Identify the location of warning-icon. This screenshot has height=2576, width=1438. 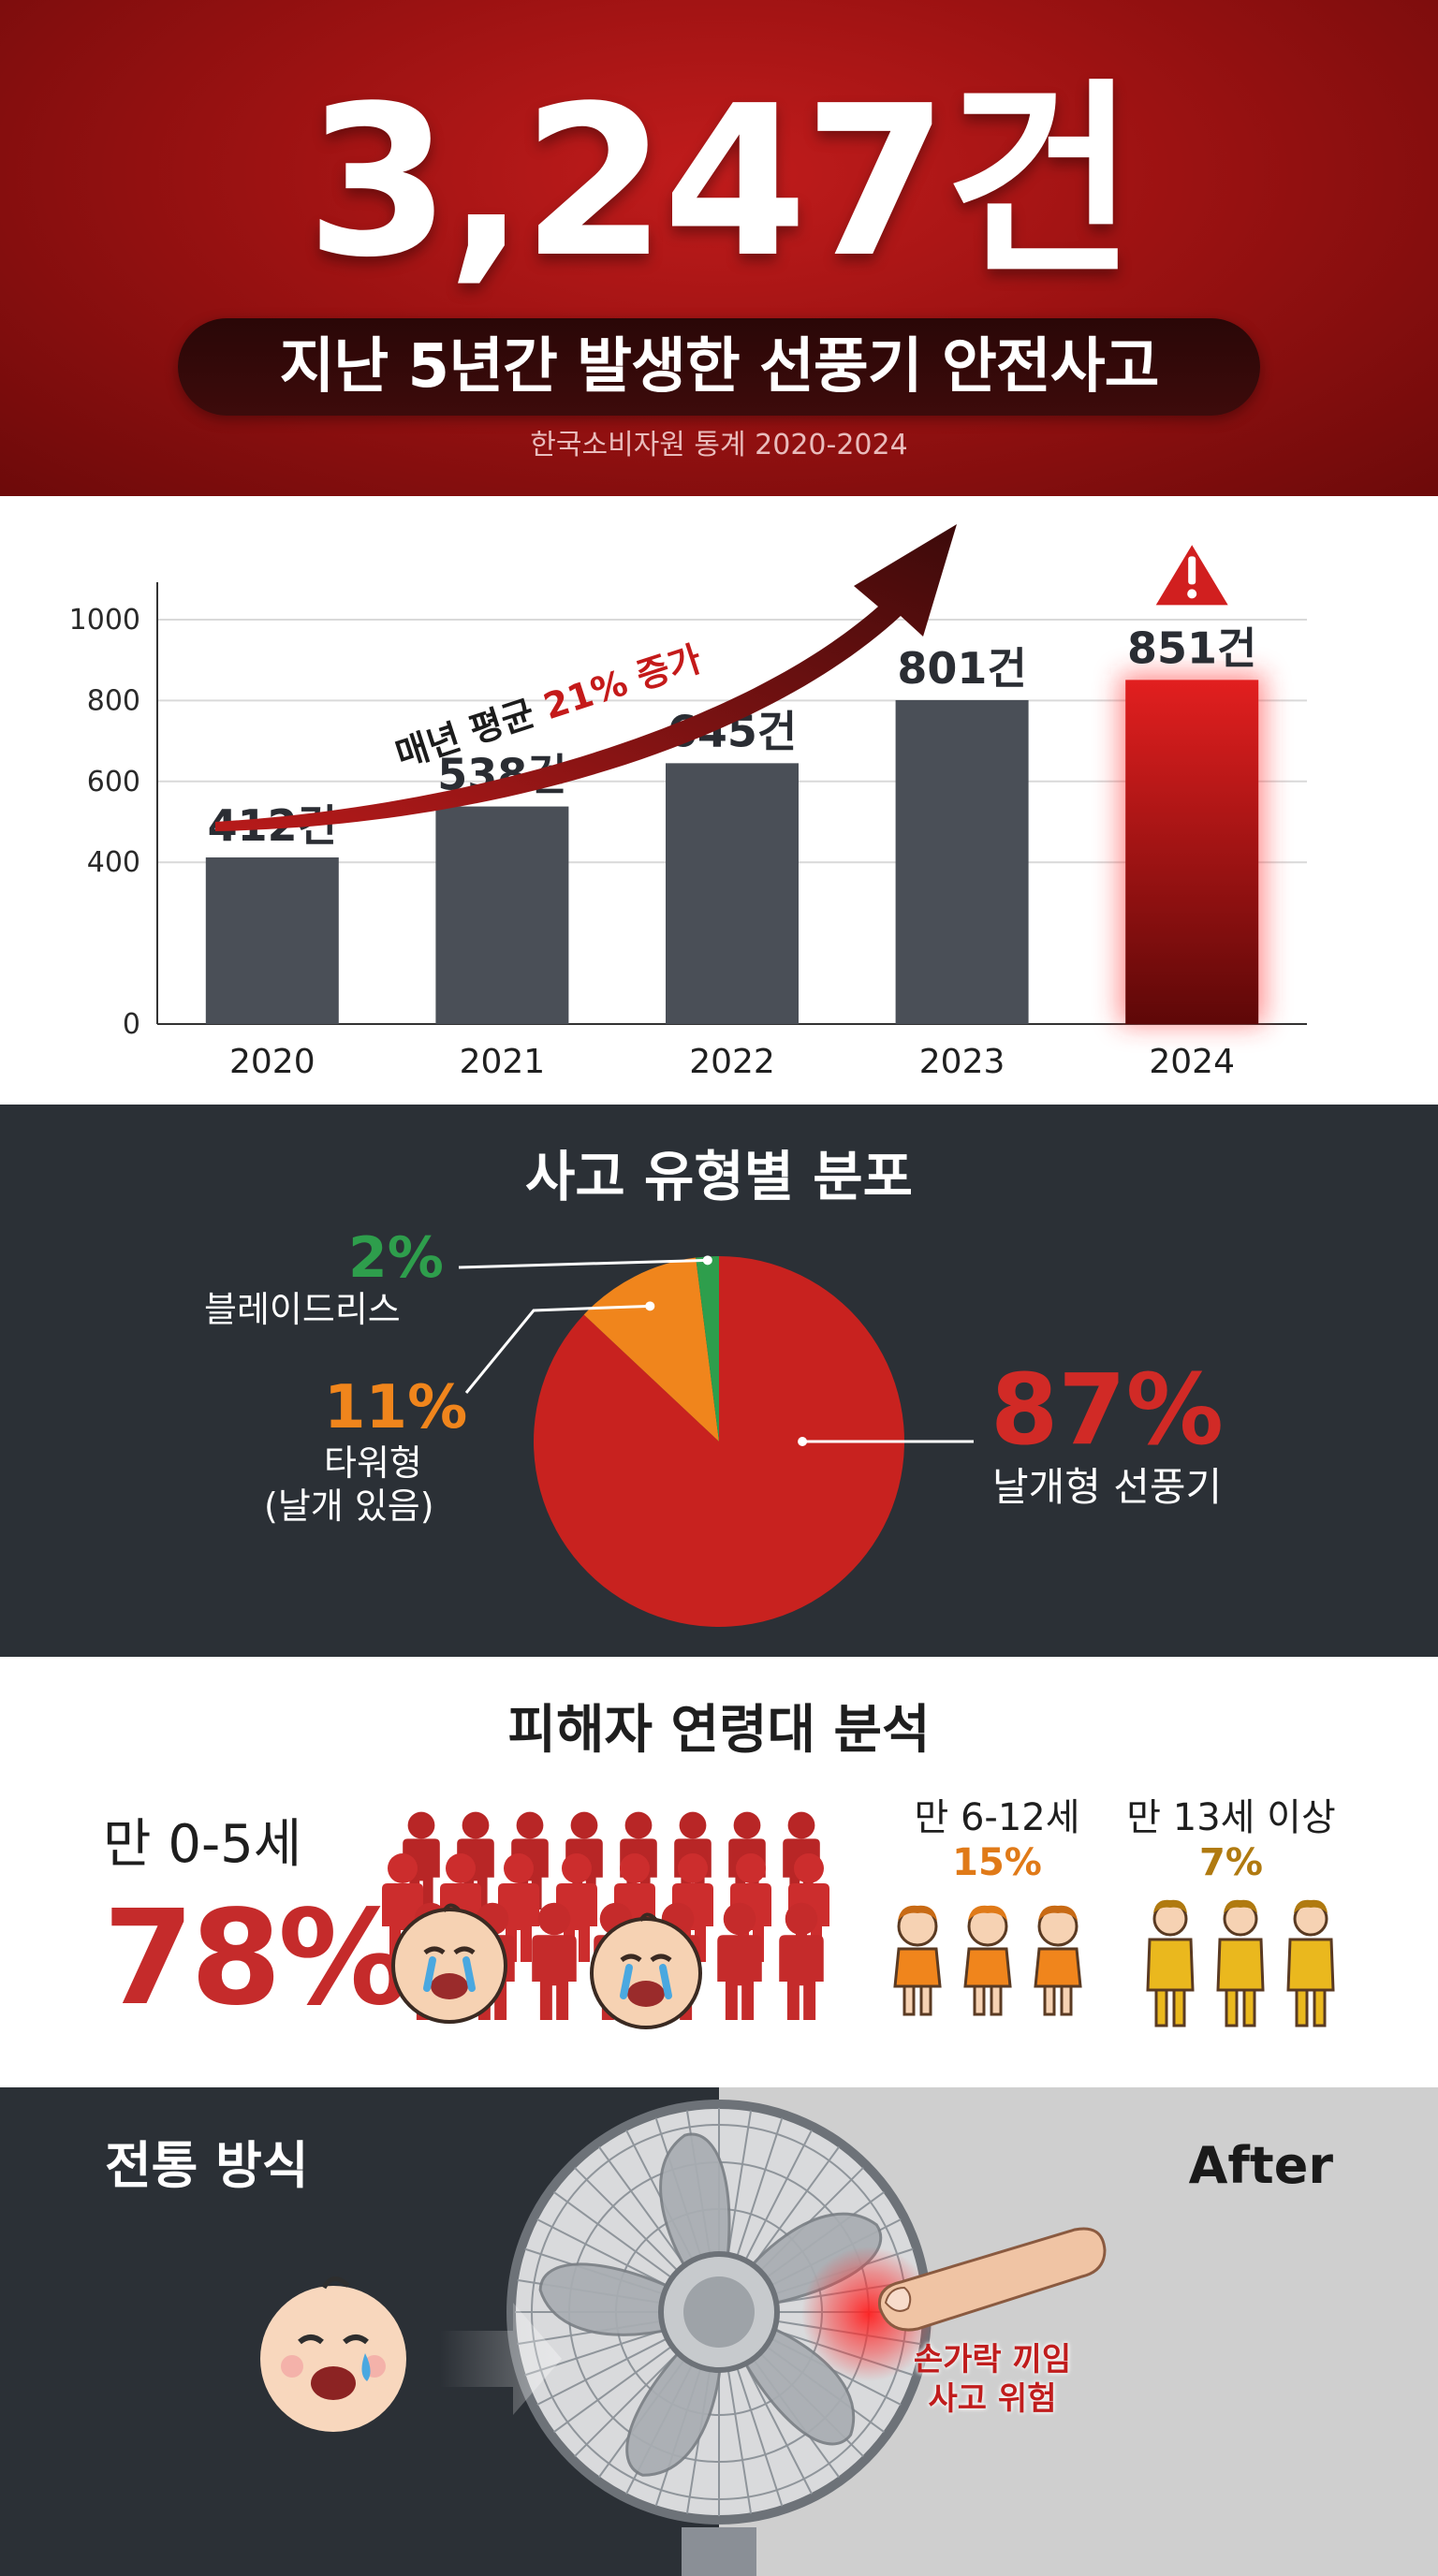
(1192, 574).